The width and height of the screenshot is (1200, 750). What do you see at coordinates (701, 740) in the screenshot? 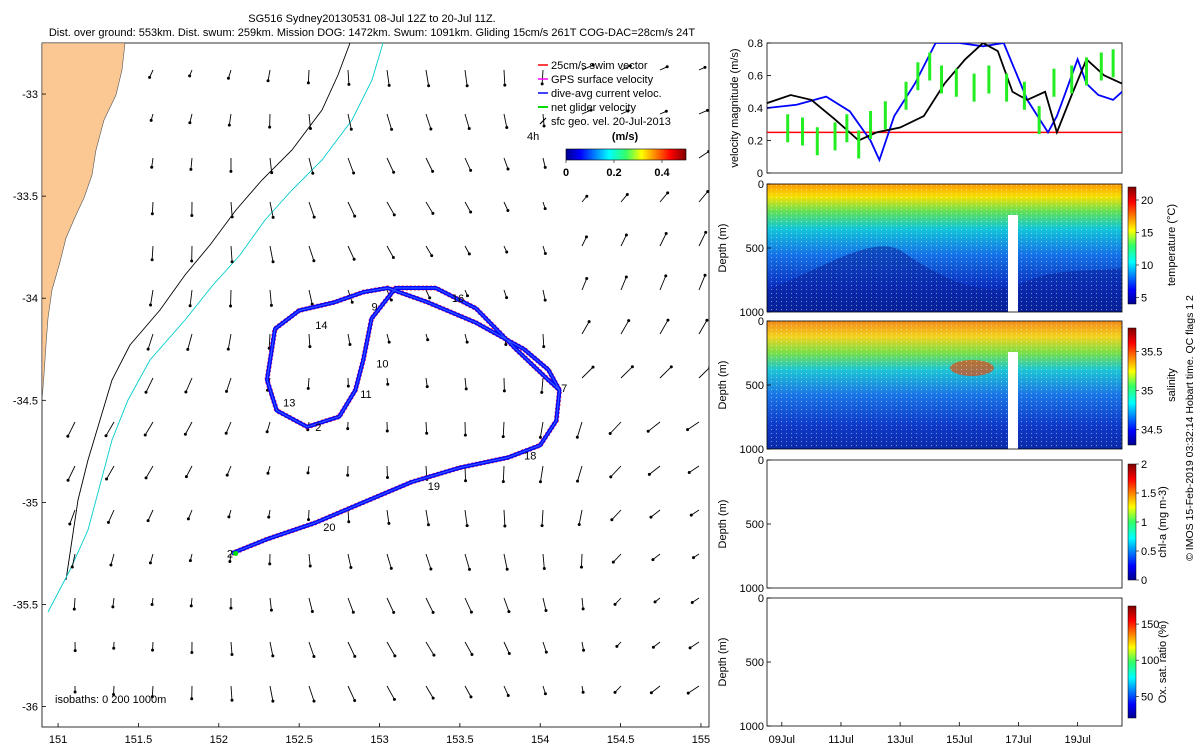
I see `map-x-tick-label: 155` at bounding box center [701, 740].